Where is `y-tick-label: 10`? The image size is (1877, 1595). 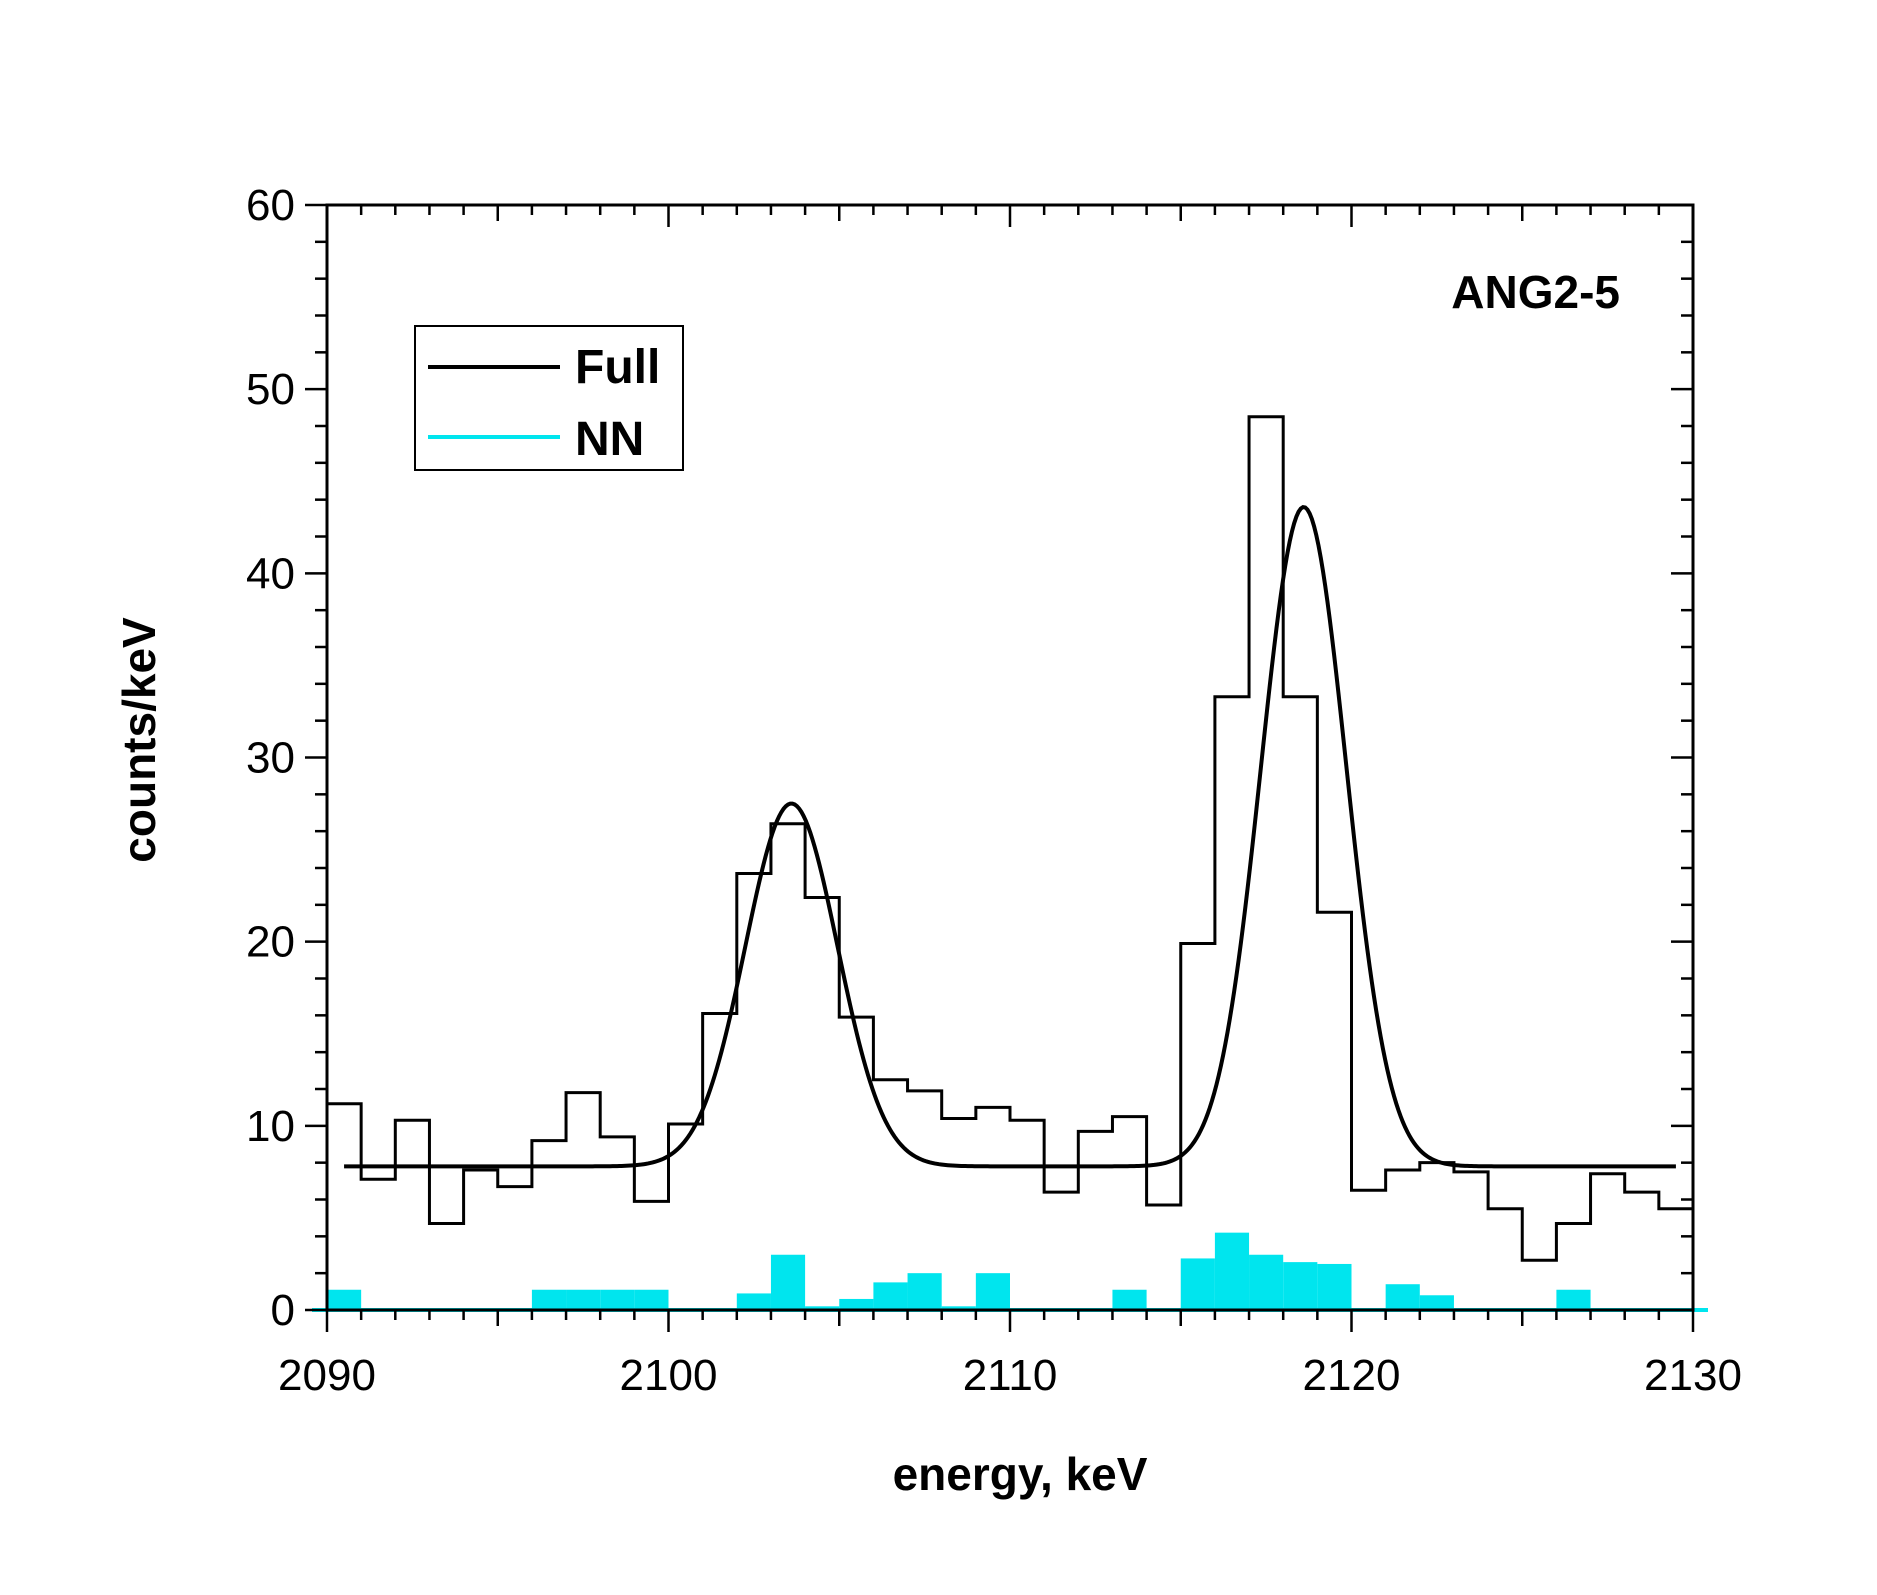 y-tick-label: 10 is located at coordinates (270, 1126).